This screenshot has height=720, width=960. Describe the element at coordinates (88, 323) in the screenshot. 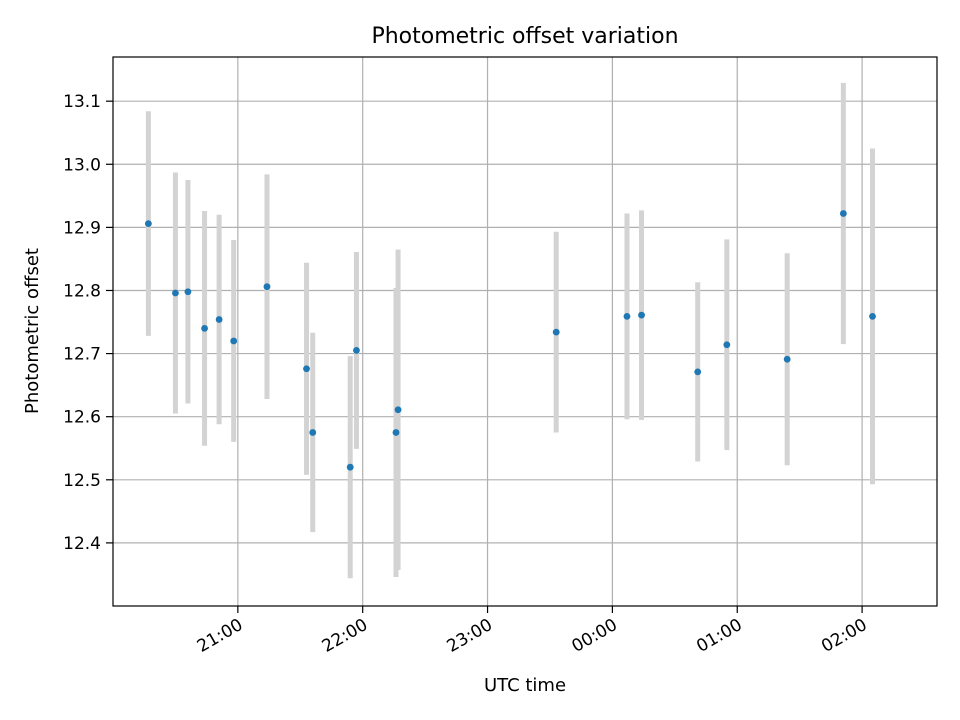

I see `y-axis-ticks: 12.4 12.5 12.6 12.7 12.8 12.9 13.0 13.1` at that location.